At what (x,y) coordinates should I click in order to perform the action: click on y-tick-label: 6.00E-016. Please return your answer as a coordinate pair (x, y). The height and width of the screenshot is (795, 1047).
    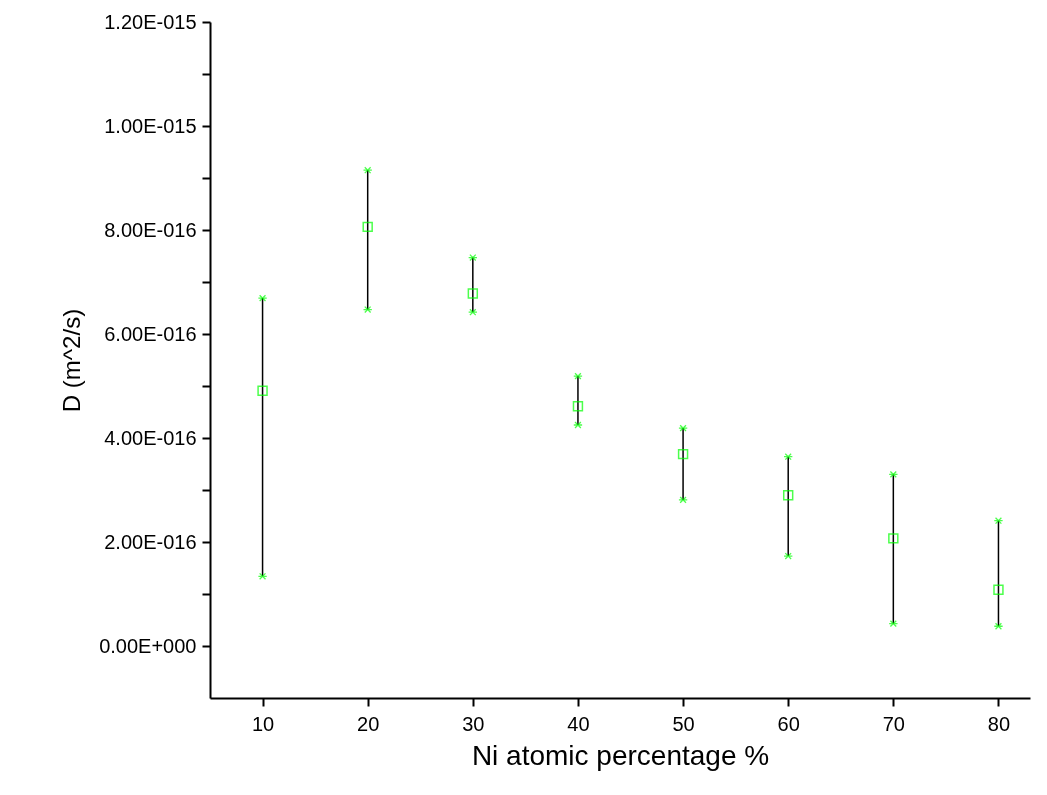
    Looking at the image, I should click on (150, 333).